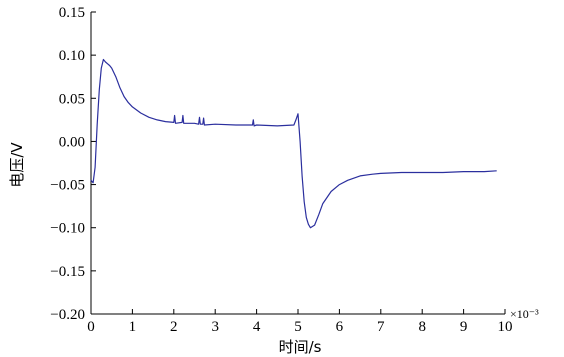  Describe the element at coordinates (67, 229) in the screenshot. I see `y-tick-label: −0.10` at that location.